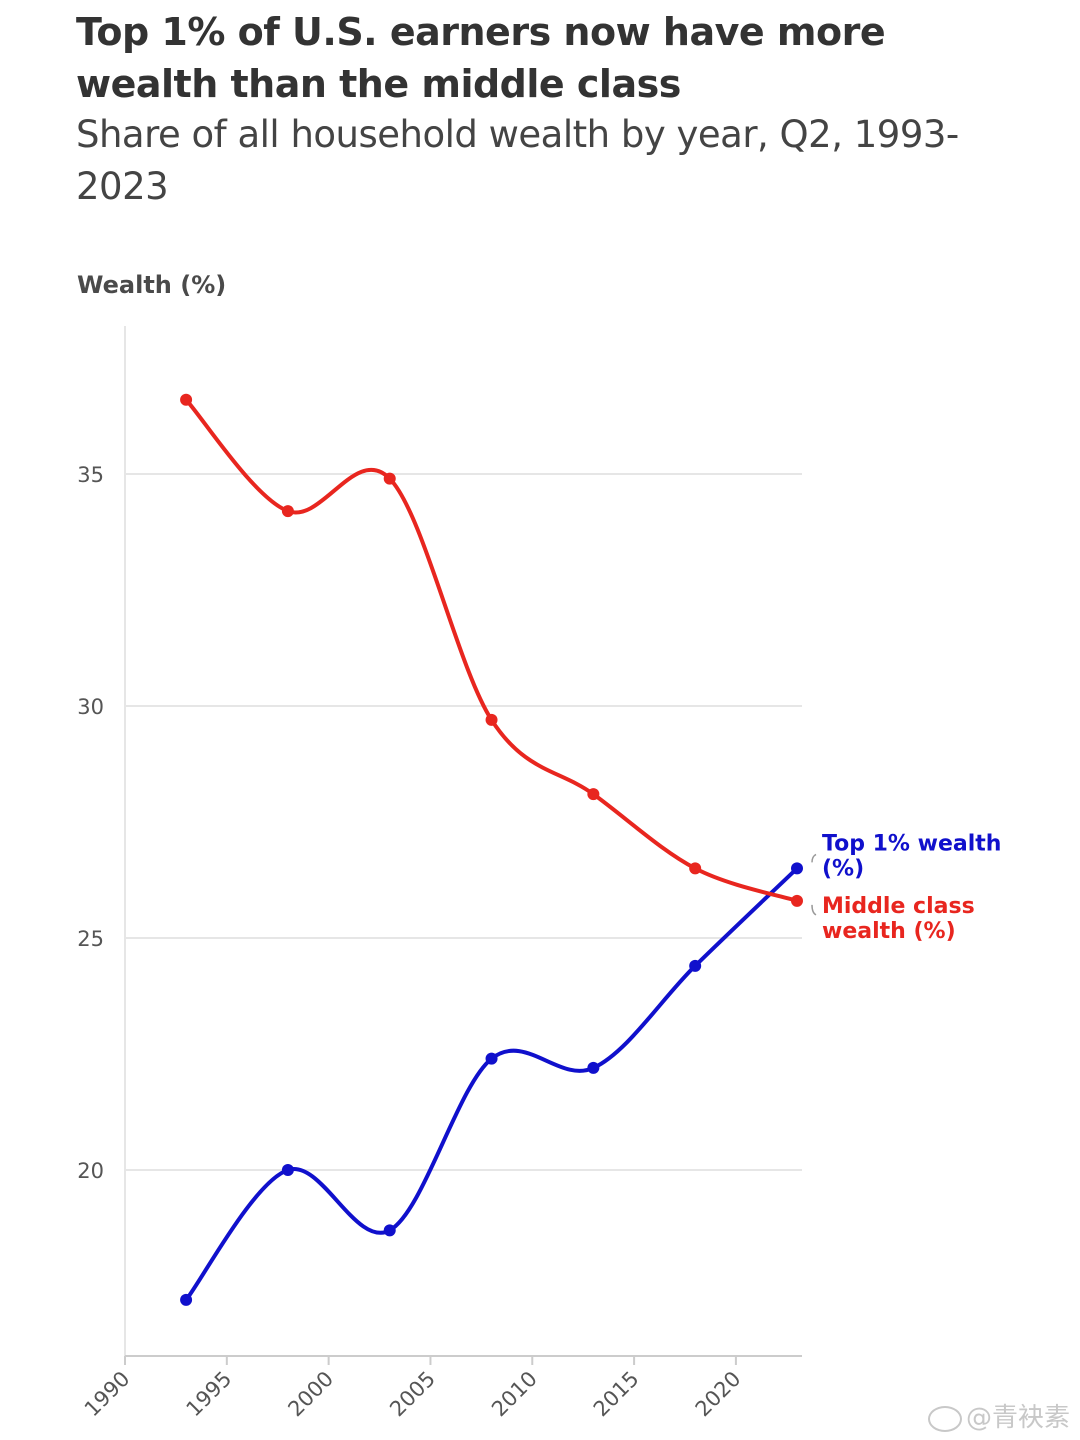 The height and width of the screenshot is (1440, 1080). I want to click on data-point-top1-2008, so click(491, 1058).